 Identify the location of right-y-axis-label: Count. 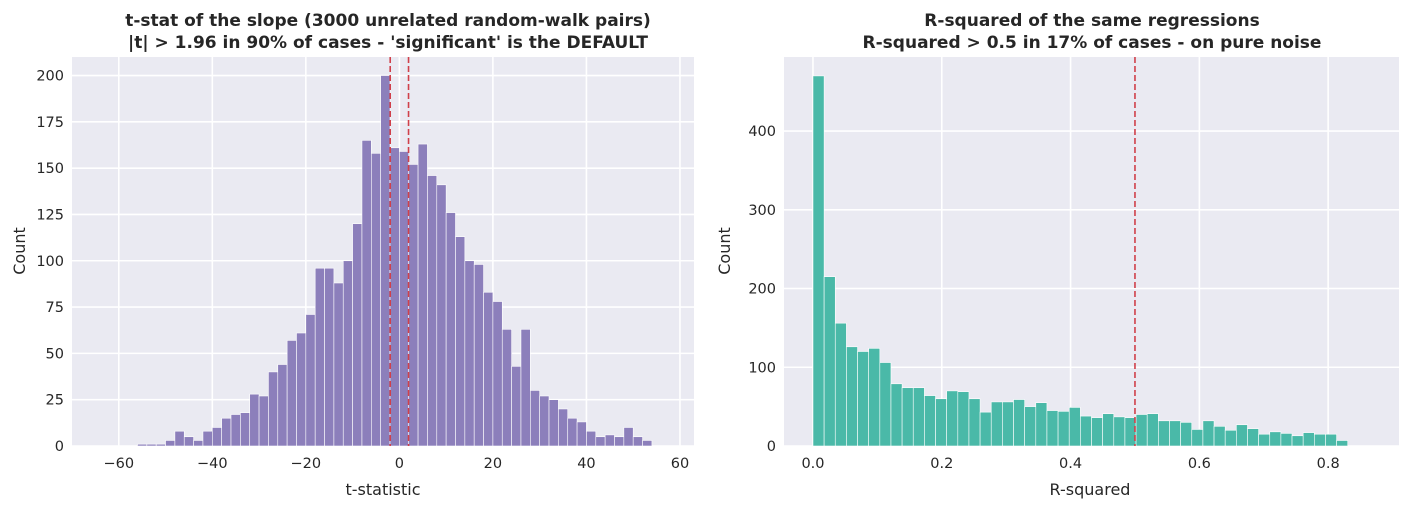
(724, 251).